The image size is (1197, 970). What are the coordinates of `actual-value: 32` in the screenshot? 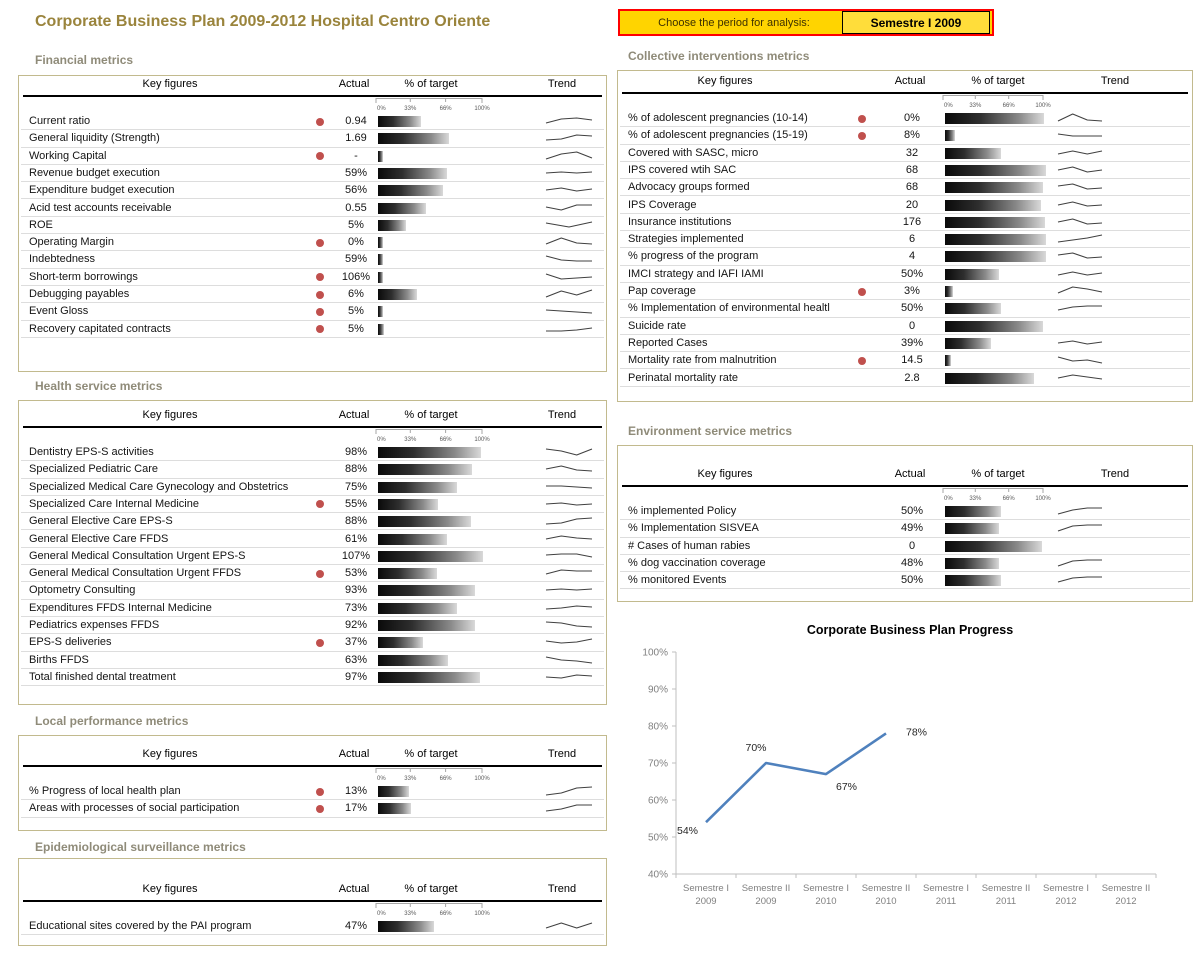 It's located at (912, 152).